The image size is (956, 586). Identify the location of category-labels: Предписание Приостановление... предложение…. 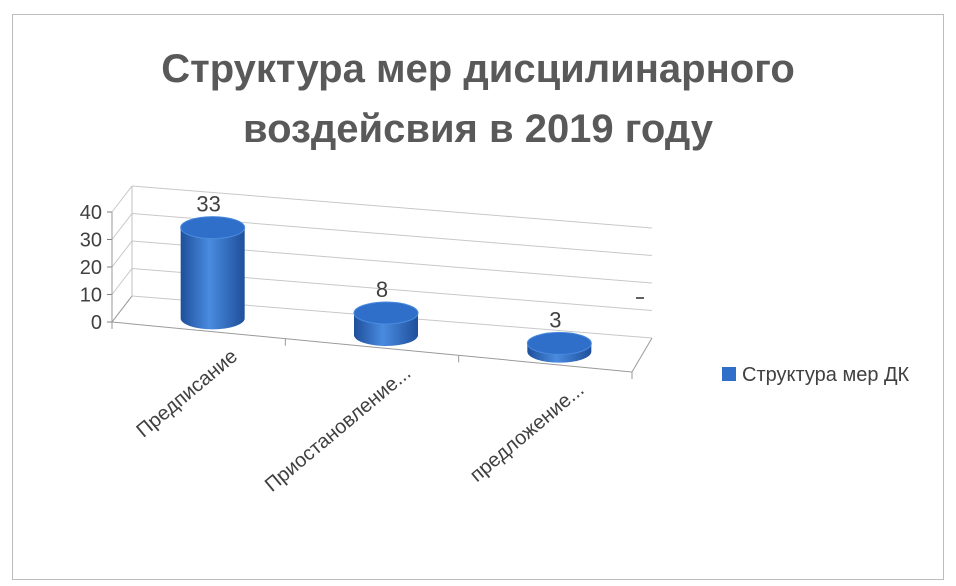
(360, 420).